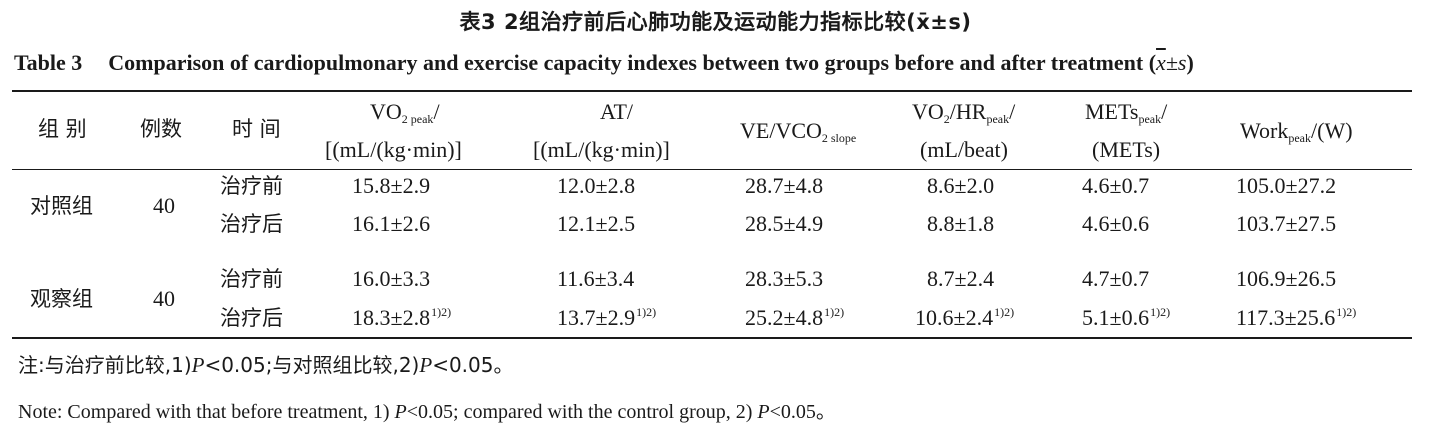  I want to click on cell-mets: 5.1±0.61)2), so click(1126, 319).